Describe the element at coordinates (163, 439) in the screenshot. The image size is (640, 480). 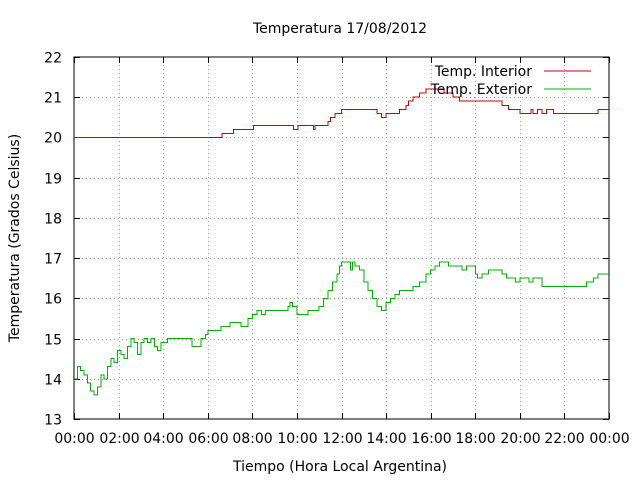
I see `x-tick-label: 04:00` at that location.